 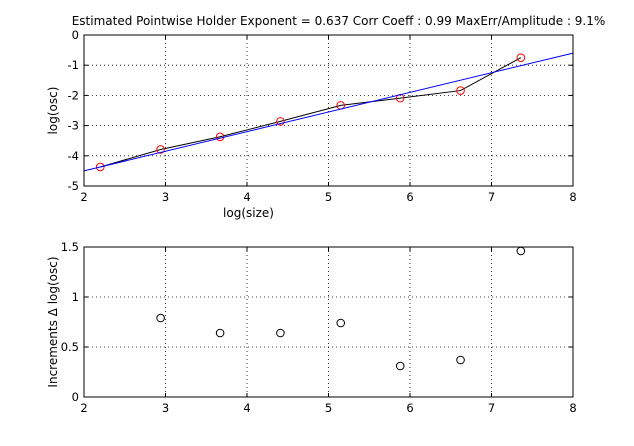 What do you see at coordinates (73, 65) in the screenshot?
I see `y-tick-label: -1` at bounding box center [73, 65].